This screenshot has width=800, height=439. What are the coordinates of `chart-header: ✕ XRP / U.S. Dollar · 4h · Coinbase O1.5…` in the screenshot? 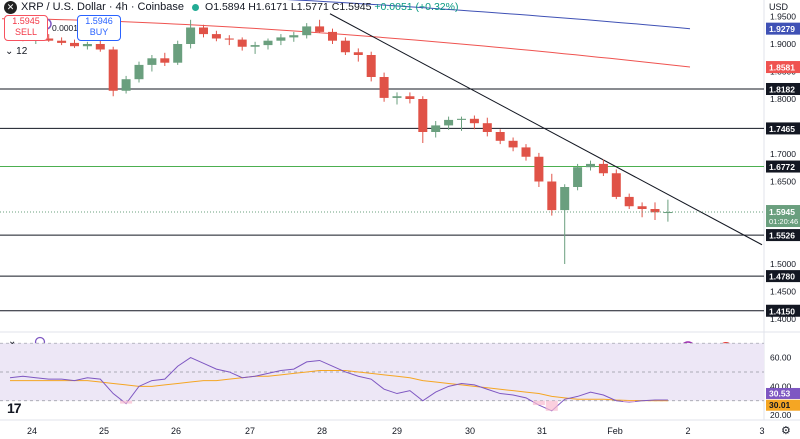 It's located at (231, 7).